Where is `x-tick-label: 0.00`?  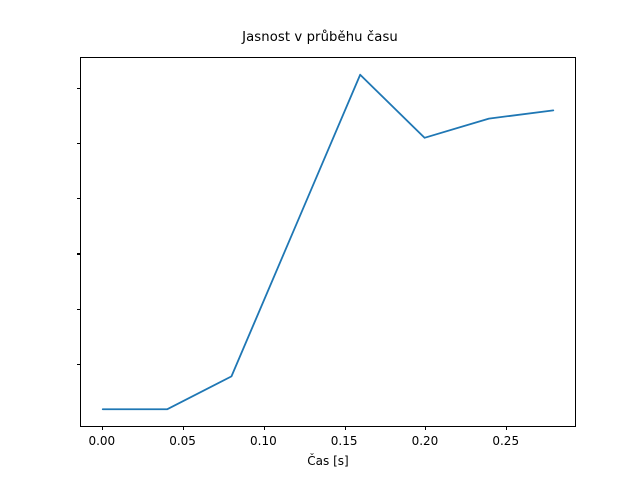 x-tick-label: 0.00 is located at coordinates (102, 441).